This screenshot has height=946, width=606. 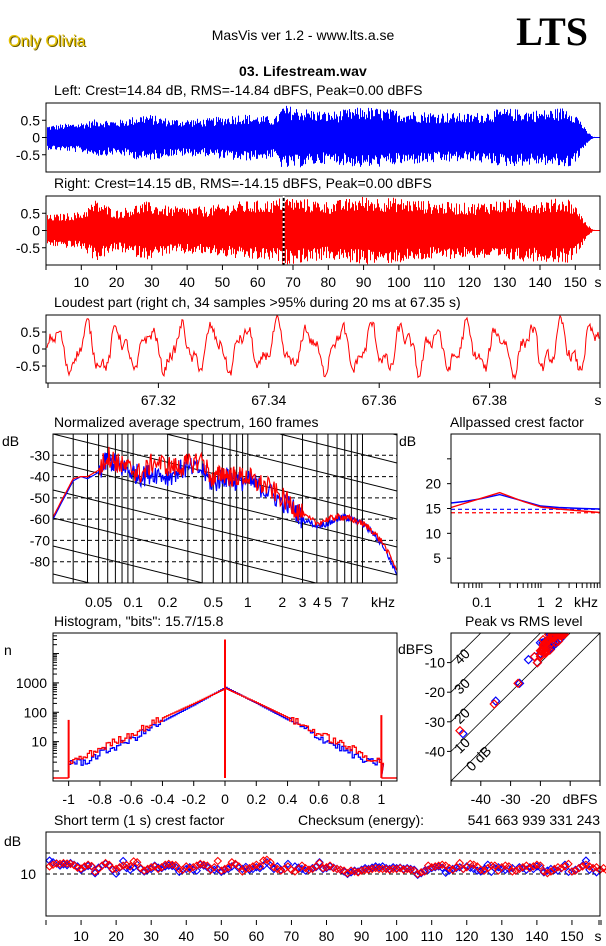 I want to click on x-tick-label: 0.05, so click(x=98, y=602).